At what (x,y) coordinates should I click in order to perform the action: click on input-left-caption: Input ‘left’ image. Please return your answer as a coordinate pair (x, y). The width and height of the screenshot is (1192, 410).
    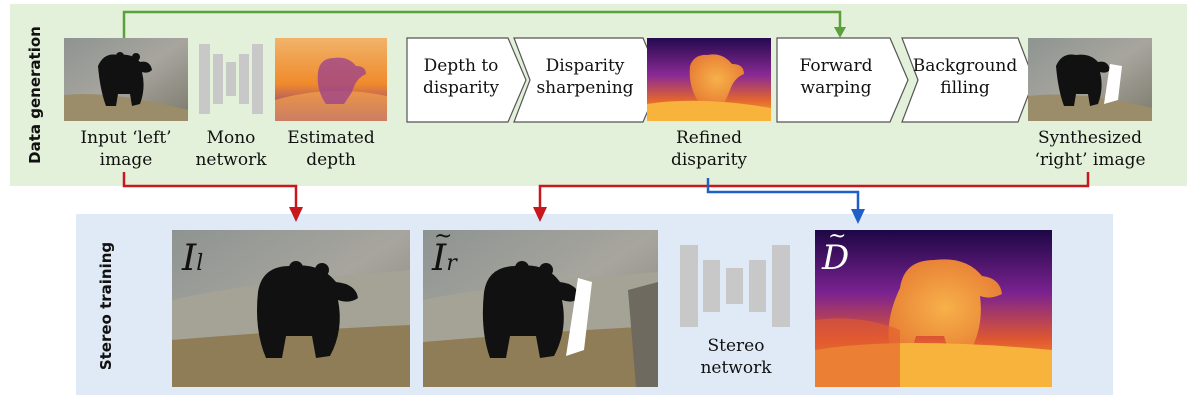
    Looking at the image, I should click on (126, 149).